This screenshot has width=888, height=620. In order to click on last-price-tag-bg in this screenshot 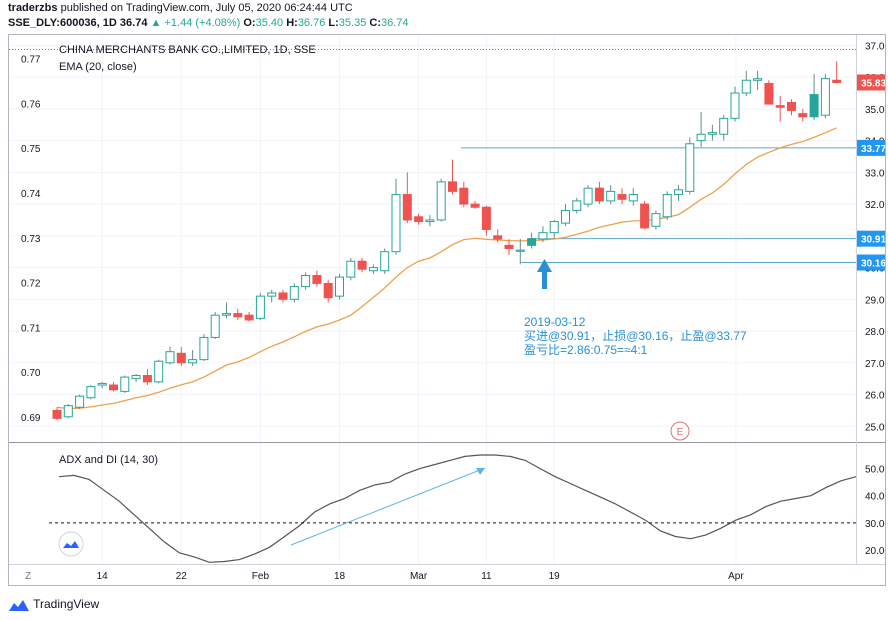, I will do `click(872, 82)`.